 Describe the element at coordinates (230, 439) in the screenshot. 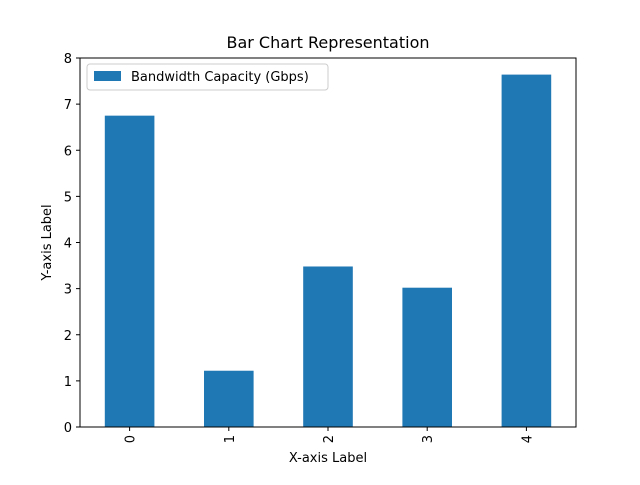

I see `x-tick-label: 1` at that location.